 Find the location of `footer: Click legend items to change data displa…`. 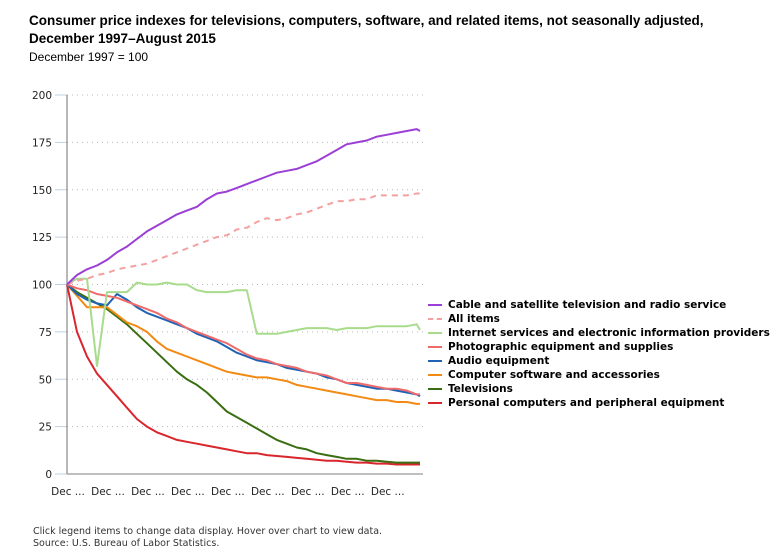

footer: Click legend items to change data displa… is located at coordinates (207, 538).